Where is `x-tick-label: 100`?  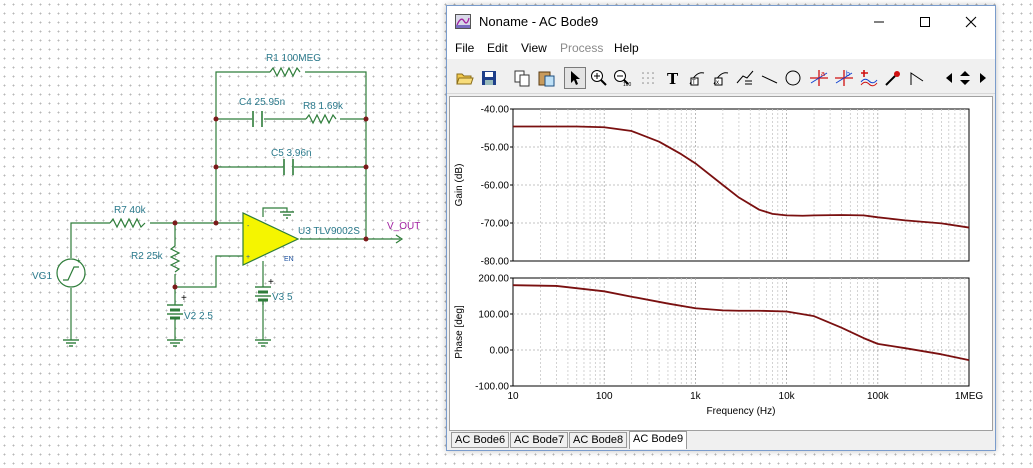
x-tick-label: 100 is located at coordinates (604, 396).